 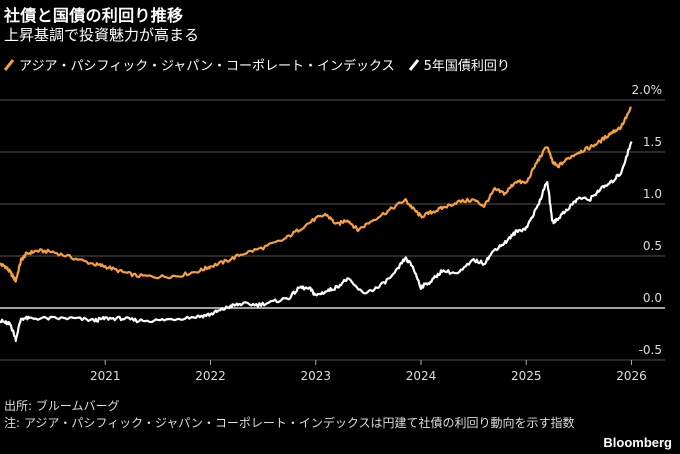 I want to click on y-tick-label-3: 0.5, so click(x=652, y=246).